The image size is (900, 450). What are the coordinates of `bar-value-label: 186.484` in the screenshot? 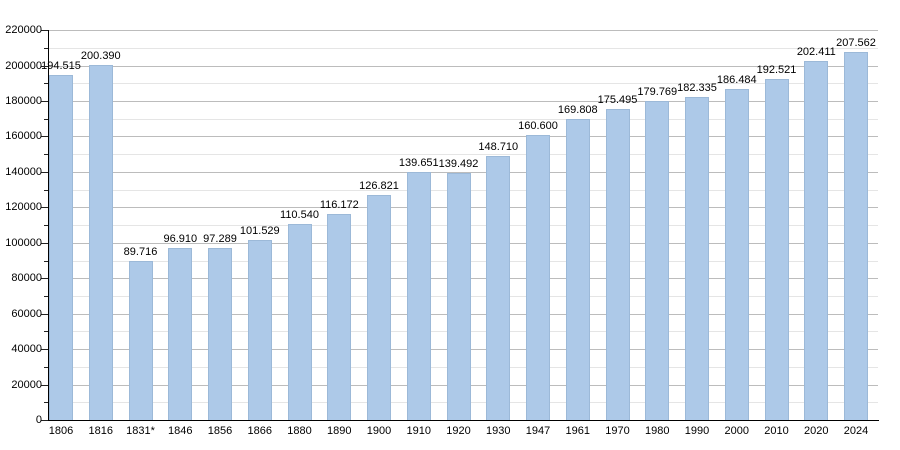 It's located at (736, 80).